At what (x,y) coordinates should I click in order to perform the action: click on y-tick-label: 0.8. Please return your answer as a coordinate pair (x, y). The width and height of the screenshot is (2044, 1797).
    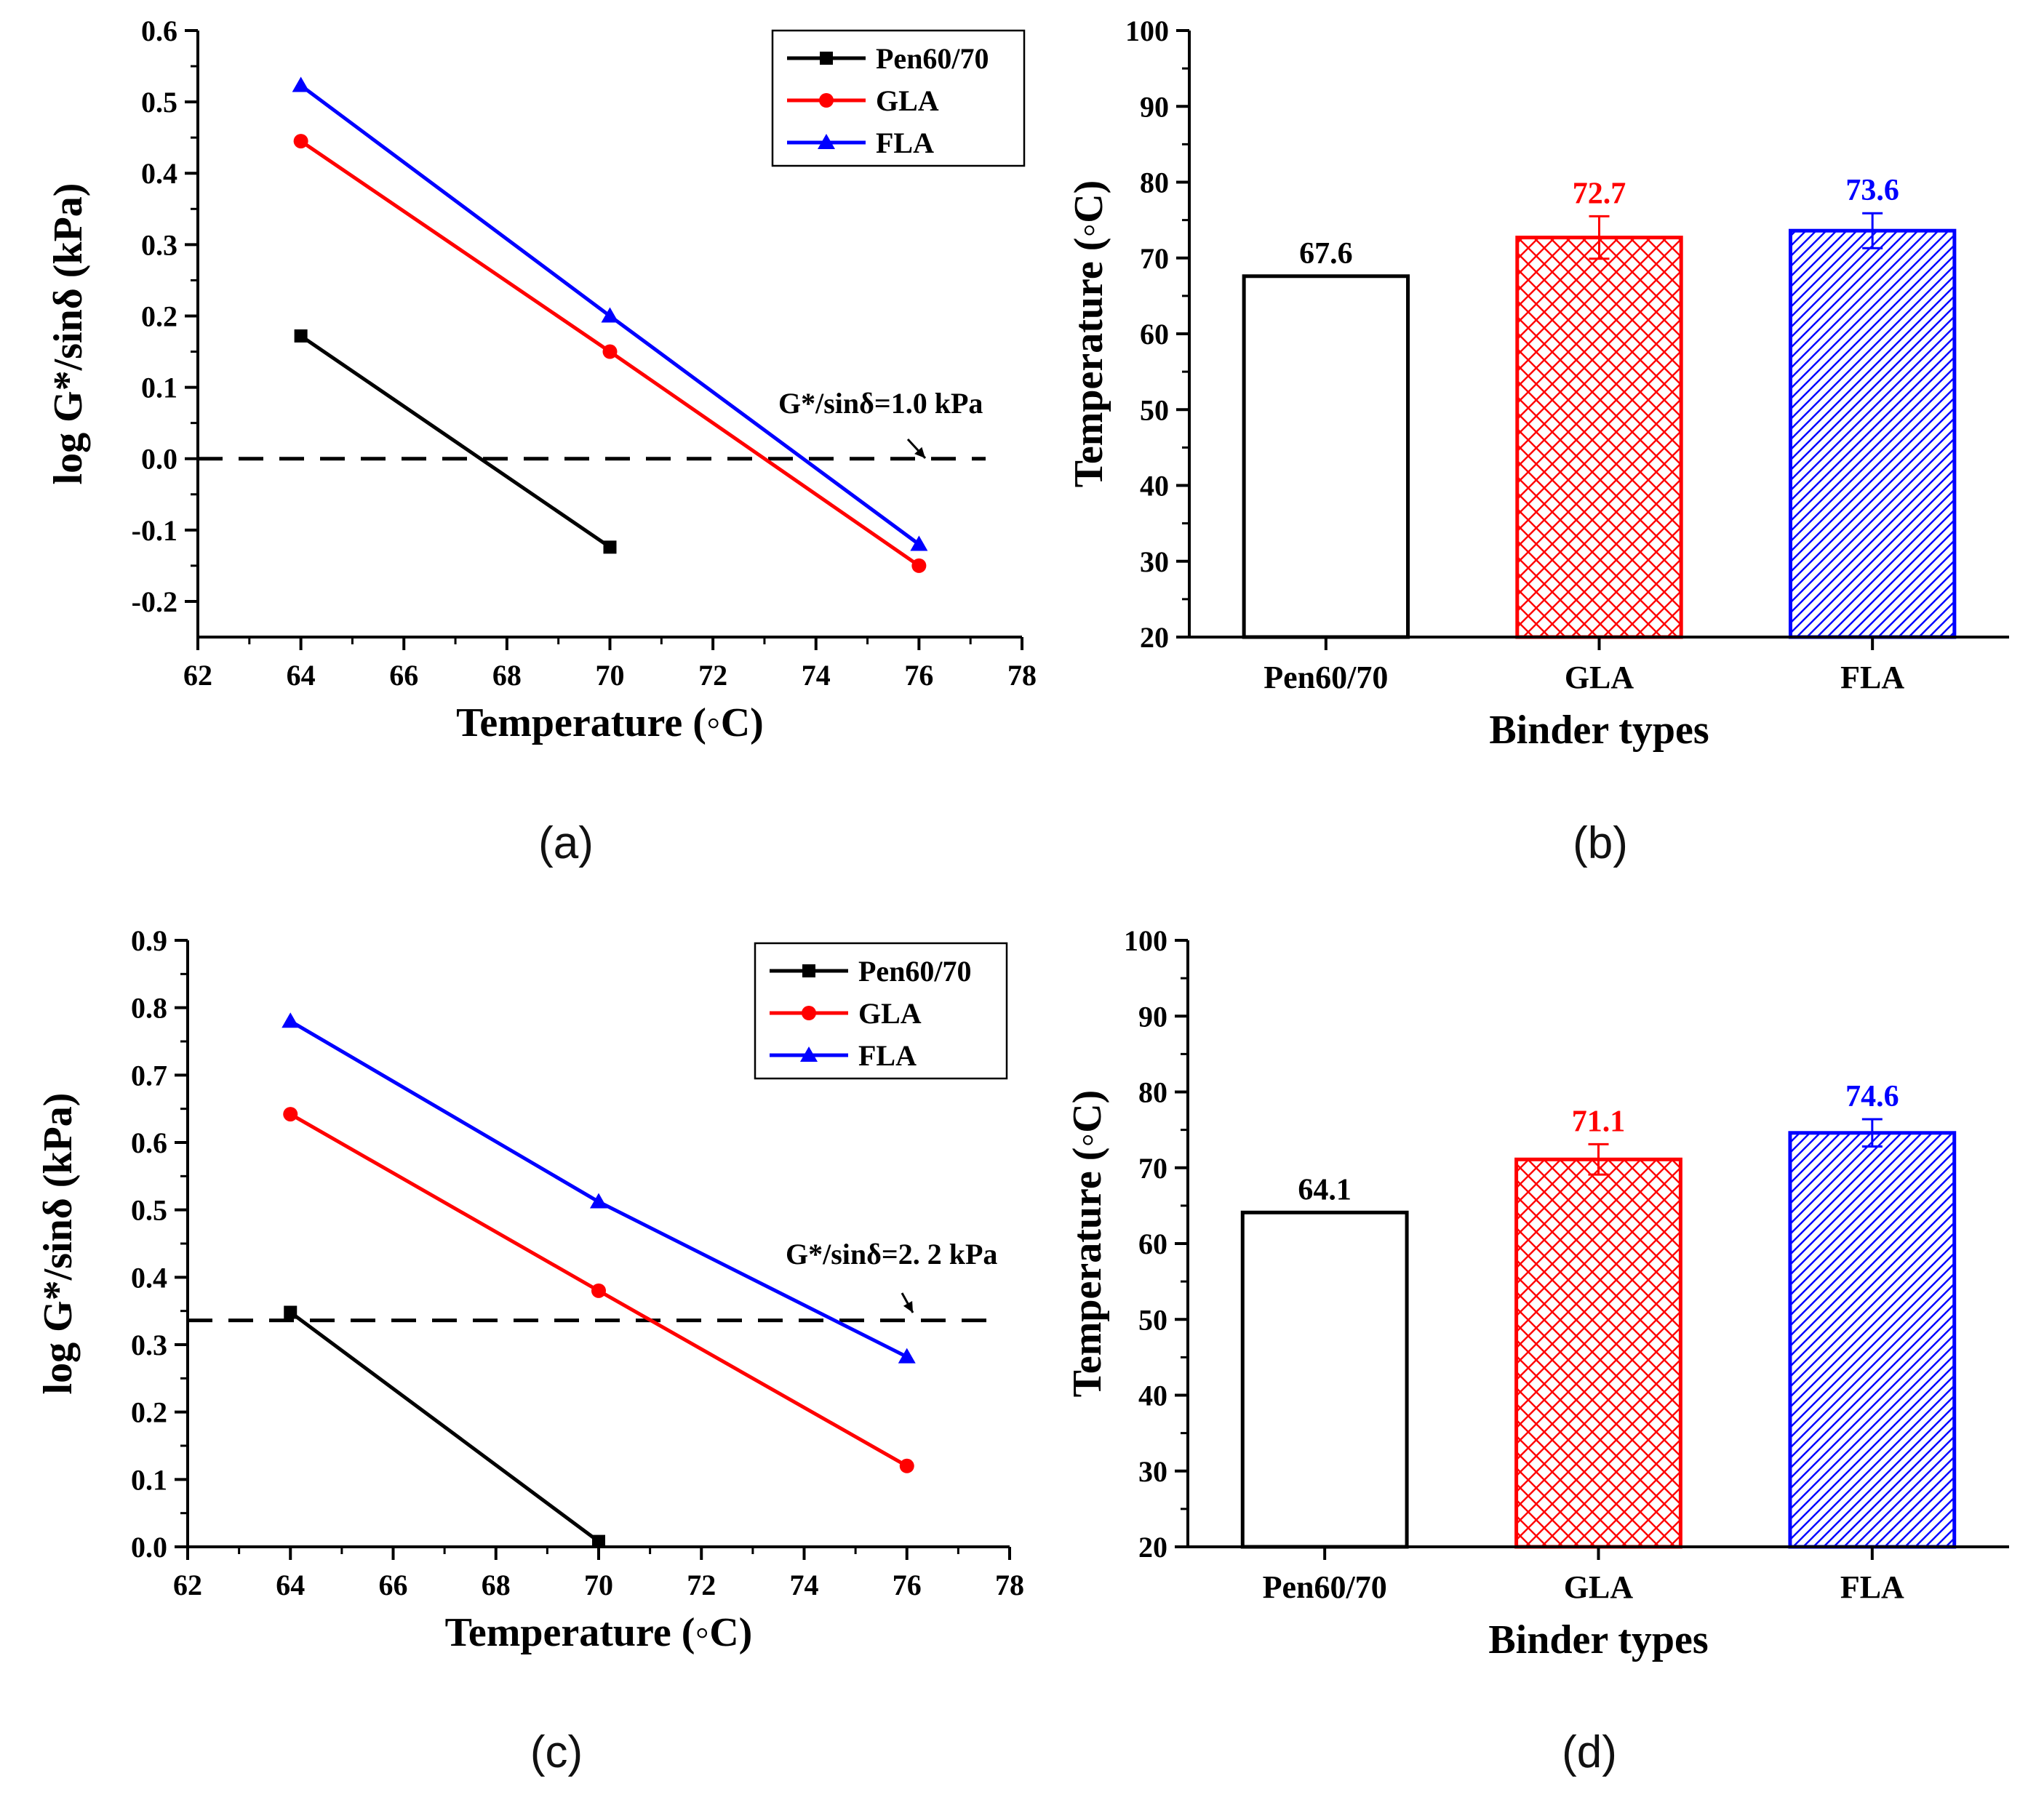
    Looking at the image, I should click on (149, 1009).